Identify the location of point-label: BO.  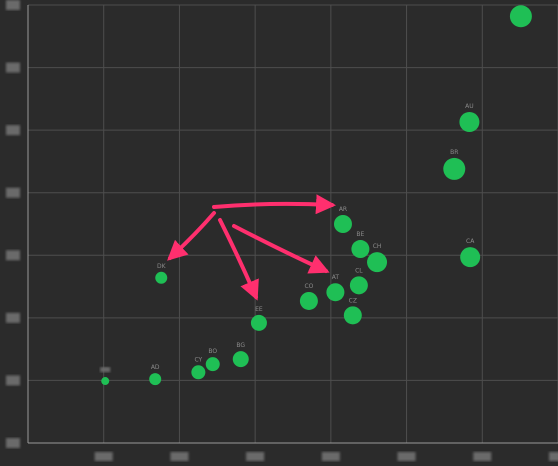
(212, 351).